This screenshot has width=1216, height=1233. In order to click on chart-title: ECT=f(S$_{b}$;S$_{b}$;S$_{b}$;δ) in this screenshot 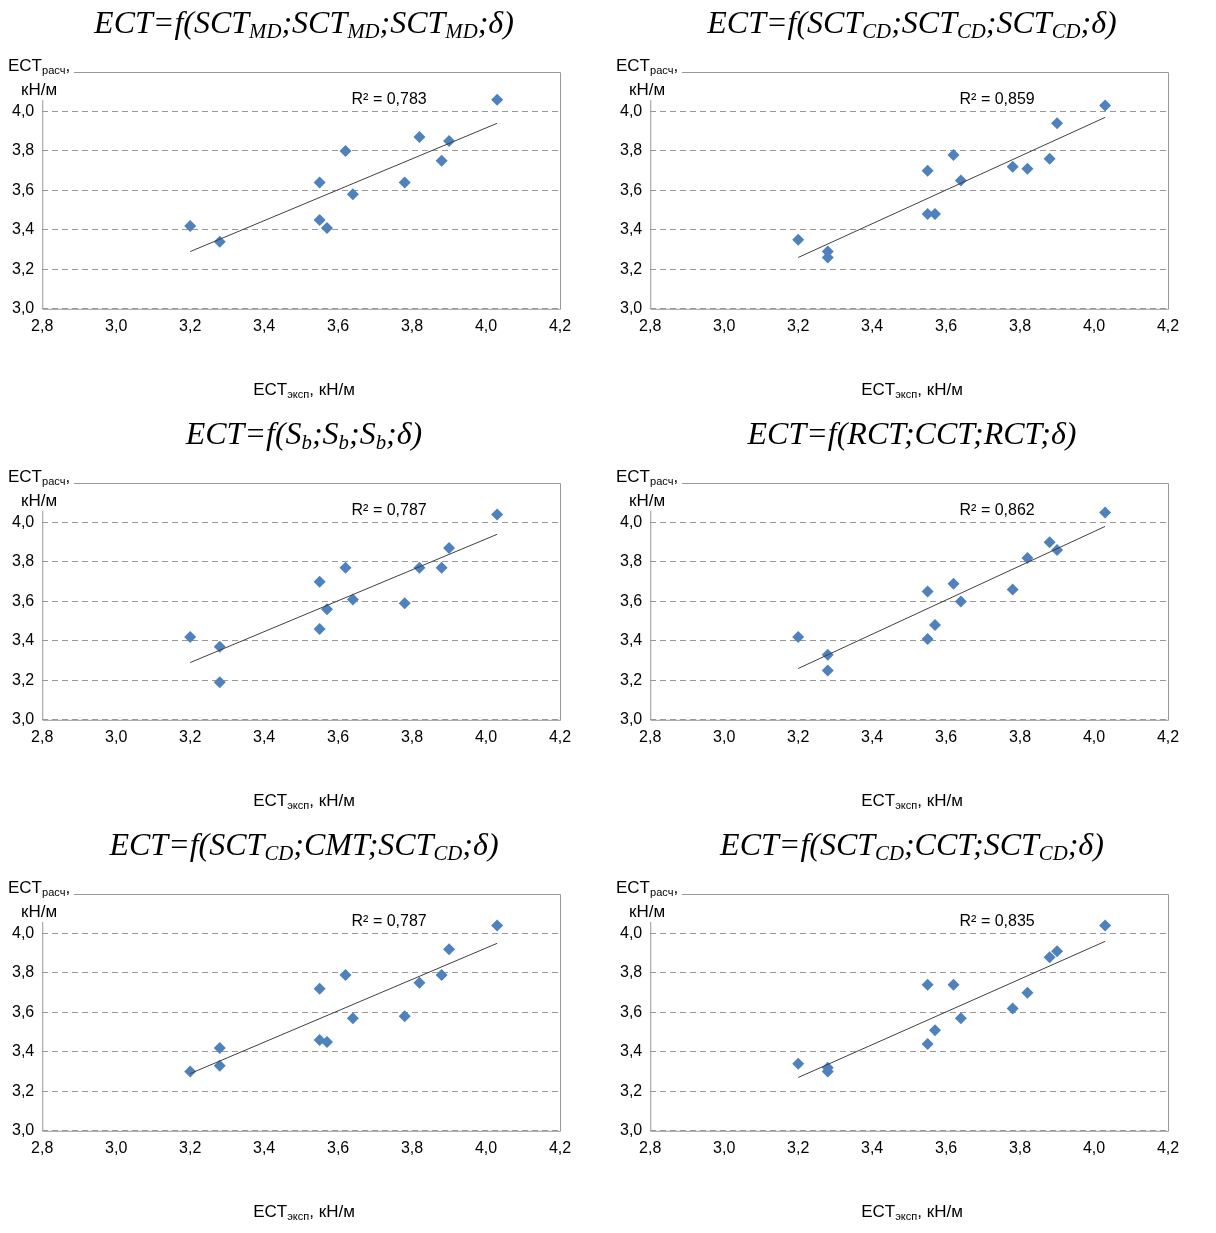, I will do `click(304, 434)`.